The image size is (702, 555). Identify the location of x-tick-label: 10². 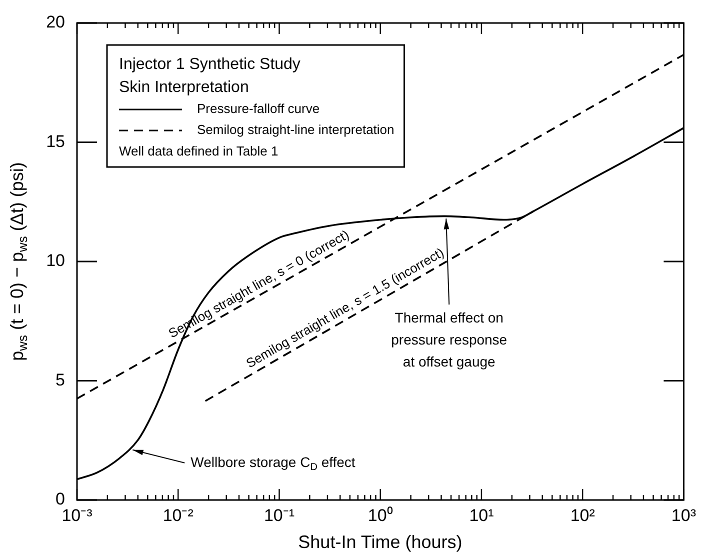
(583, 515).